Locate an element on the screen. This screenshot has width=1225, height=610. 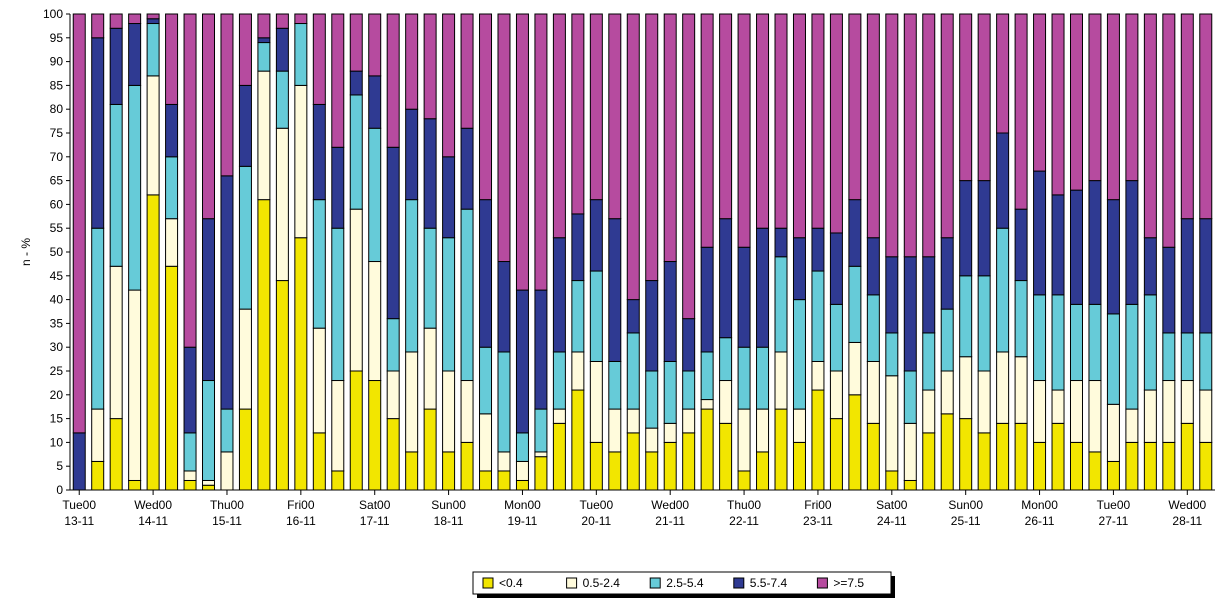
legend-label: <0.4 is located at coordinates (511, 583).